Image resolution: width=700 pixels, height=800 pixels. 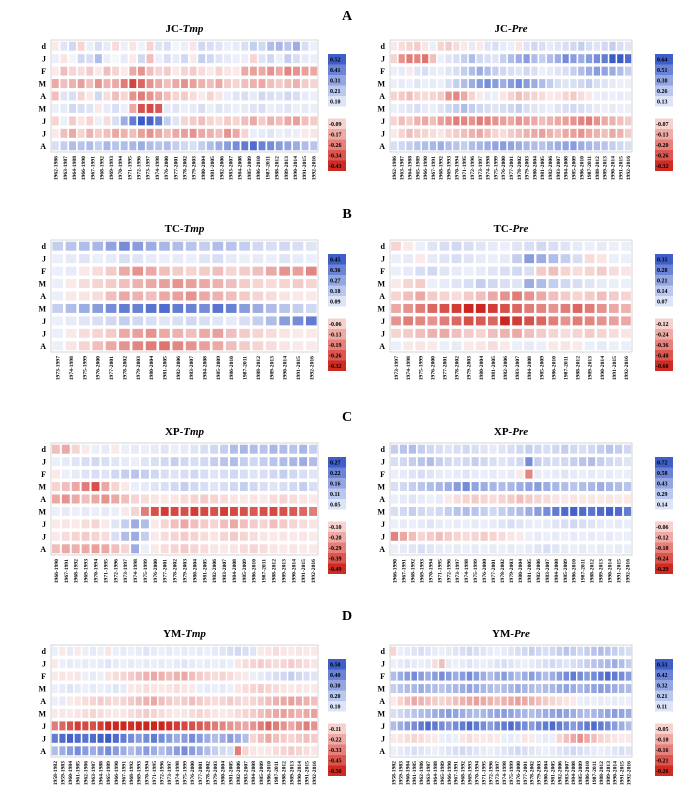 What do you see at coordinates (103, 168) in the screenshot?
I see `x-tick-label: 1968-1992` at bounding box center [103, 168].